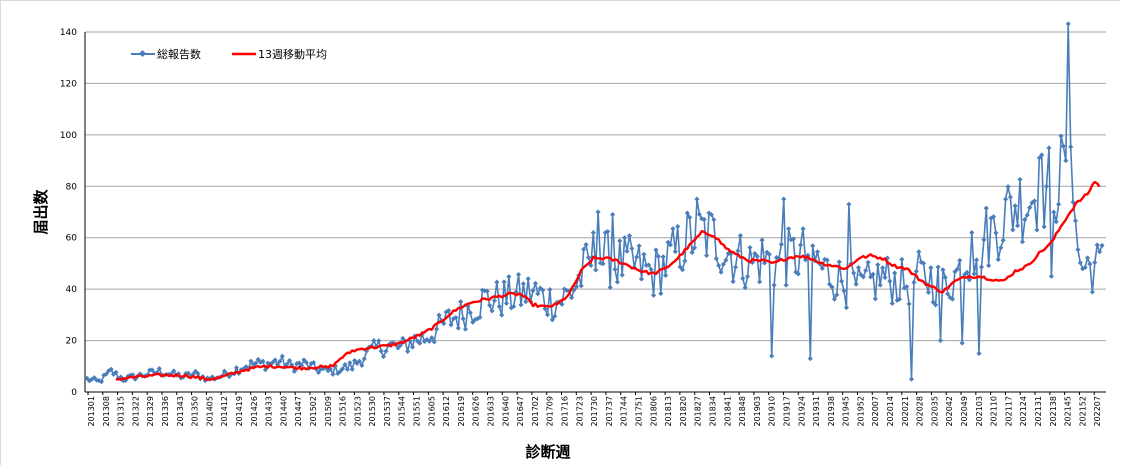 The height and width of the screenshot is (466, 1121). Describe the element at coordinates (742, 411) in the screenshot. I see `x-tick-label: 201848` at that location.